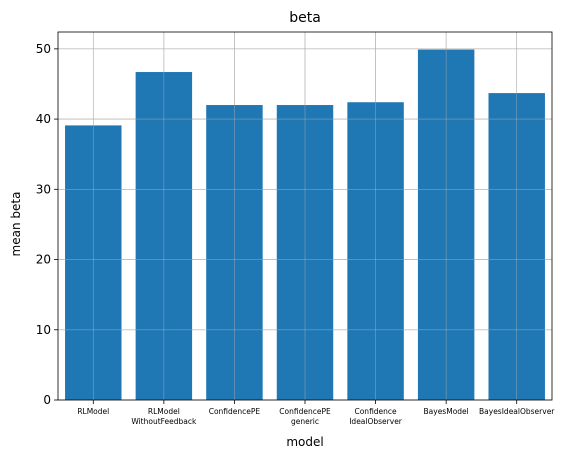 Image resolution: width=563 pixels, height=462 pixels. What do you see at coordinates (43, 49) in the screenshot?
I see `y-tick-label: 50` at bounding box center [43, 49].